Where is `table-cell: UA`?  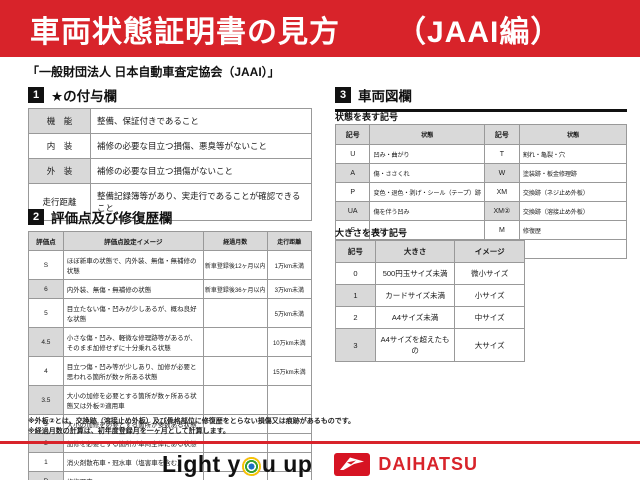 table-cell: UA is located at coordinates (352, 211).